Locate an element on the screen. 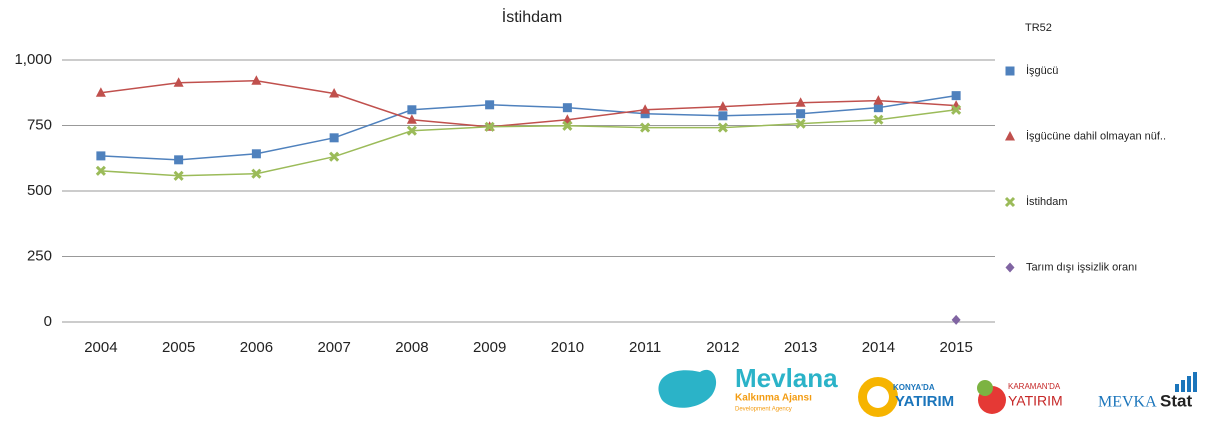 Image resolution: width=1210 pixels, height=421 pixels. y-tick-label: 1,000 is located at coordinates (33, 59).